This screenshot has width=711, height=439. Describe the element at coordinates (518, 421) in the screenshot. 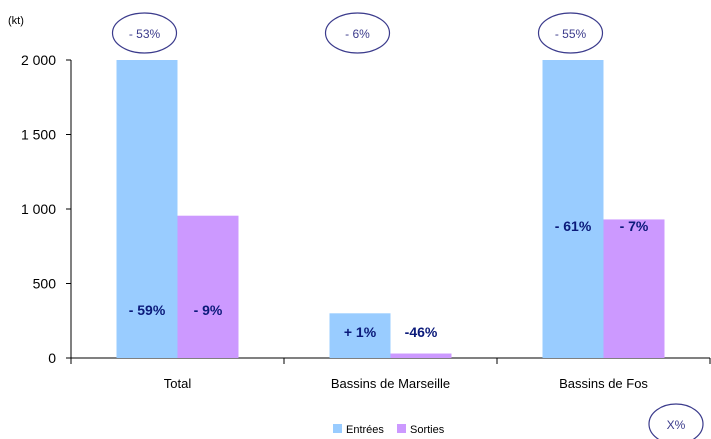

I see `legend: Entrées Sorties X%` at that location.